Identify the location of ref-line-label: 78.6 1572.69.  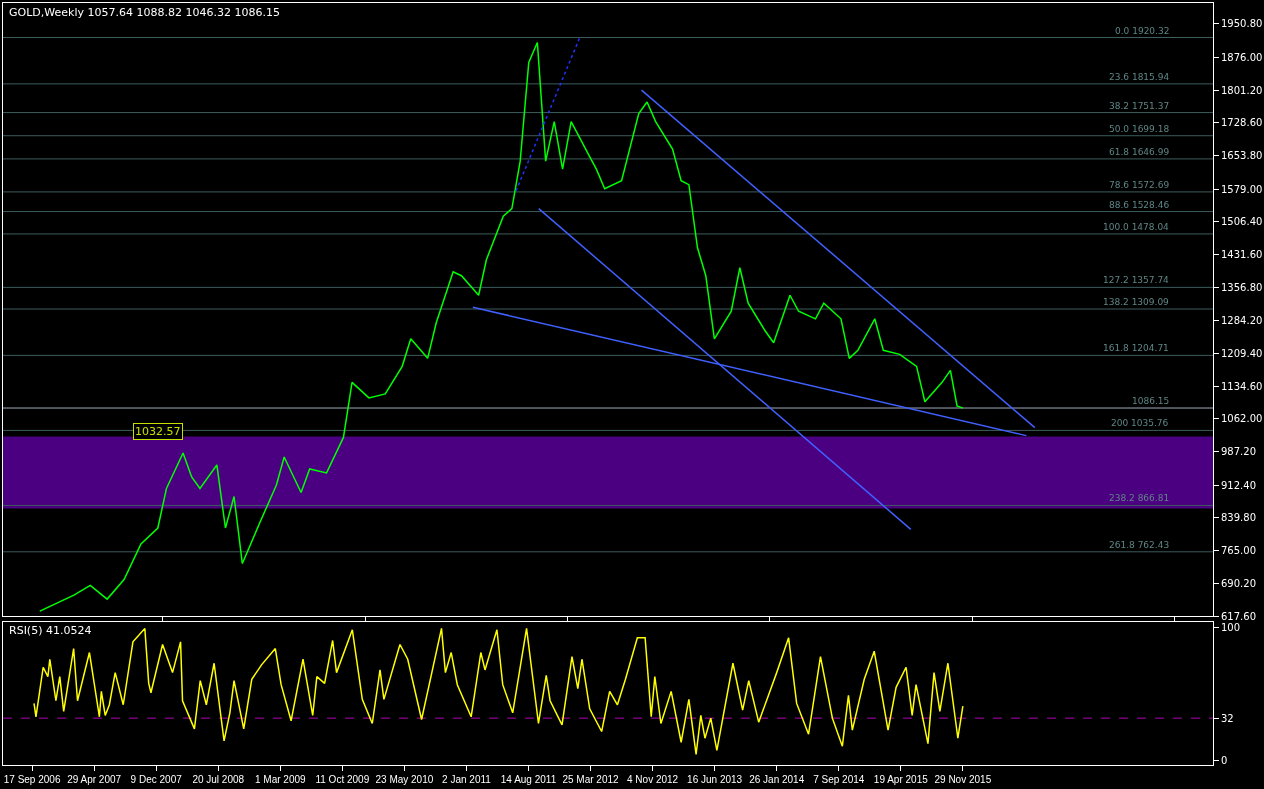
(1139, 185).